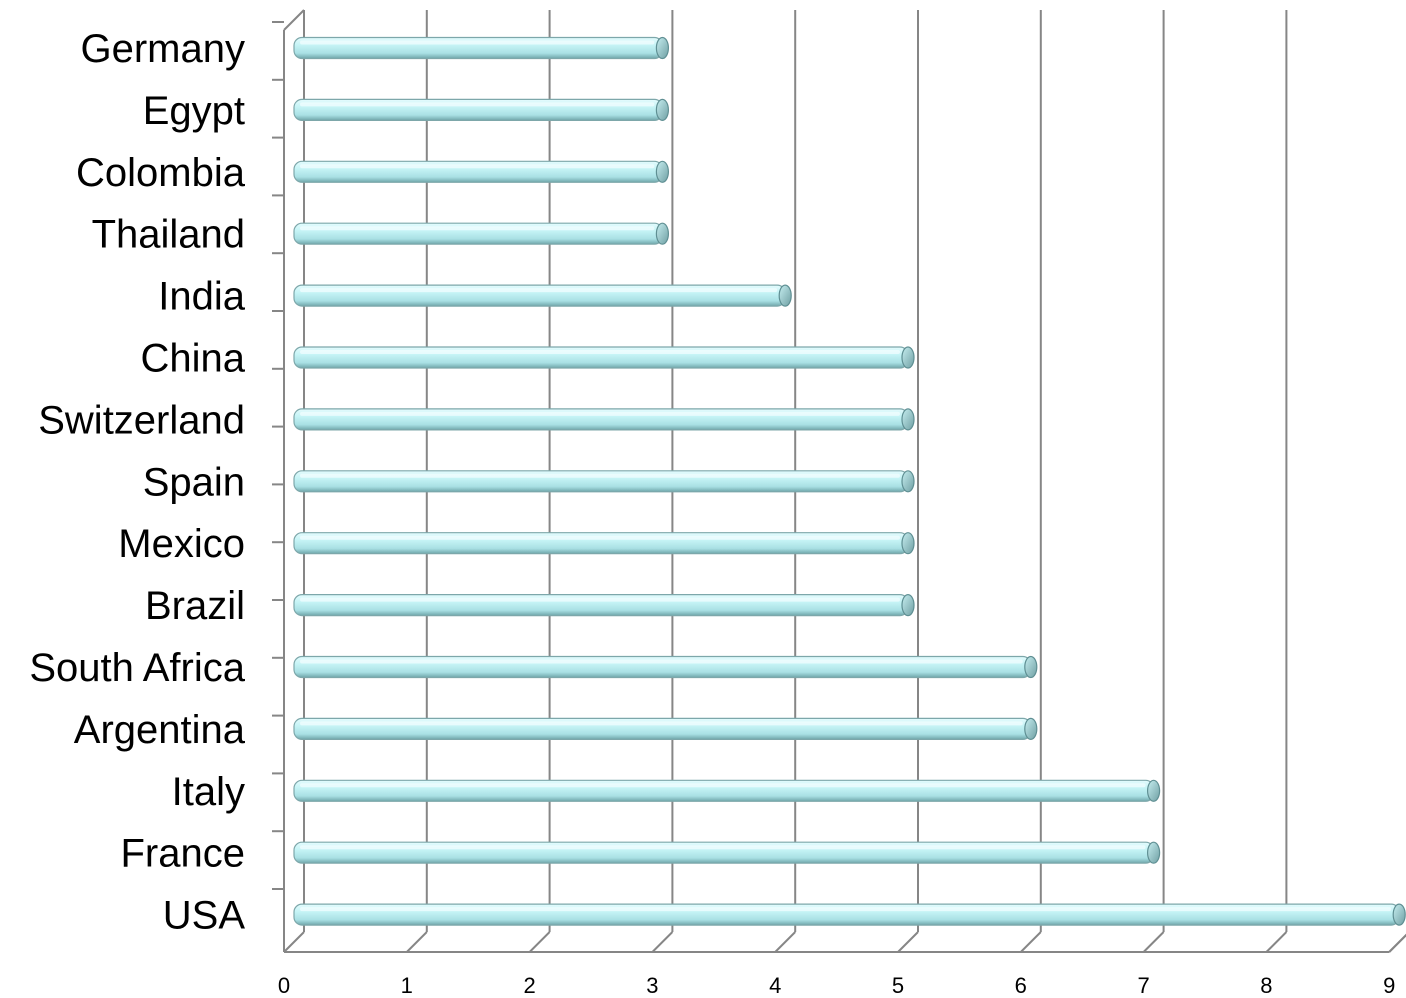 Image resolution: width=1406 pixels, height=998 pixels. Describe the element at coordinates (1397, 943) in the screenshot. I see `floor-right-edge` at that location.